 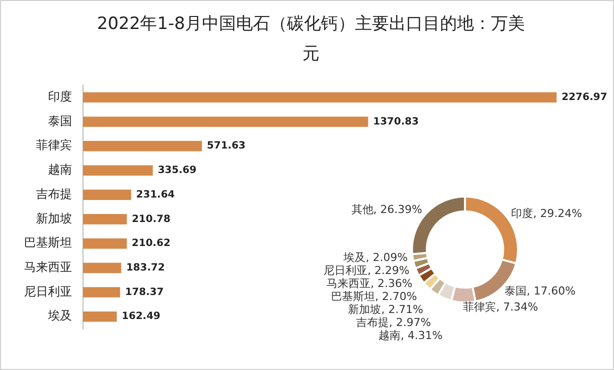 What do you see at coordinates (386, 309) in the screenshot?
I see `slice-label: 新加坡, 2.71%` at bounding box center [386, 309].